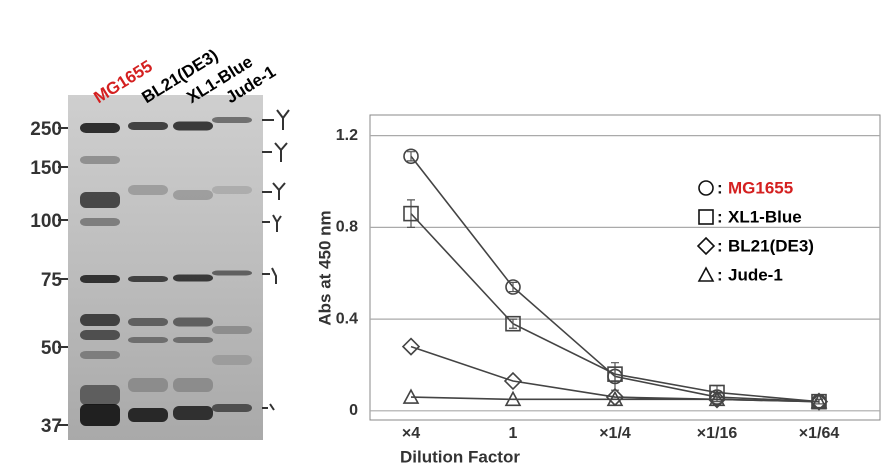 The image size is (896, 467). Describe the element at coordinates (411, 433) in the screenshot. I see `x-tick-label: ×4` at that location.